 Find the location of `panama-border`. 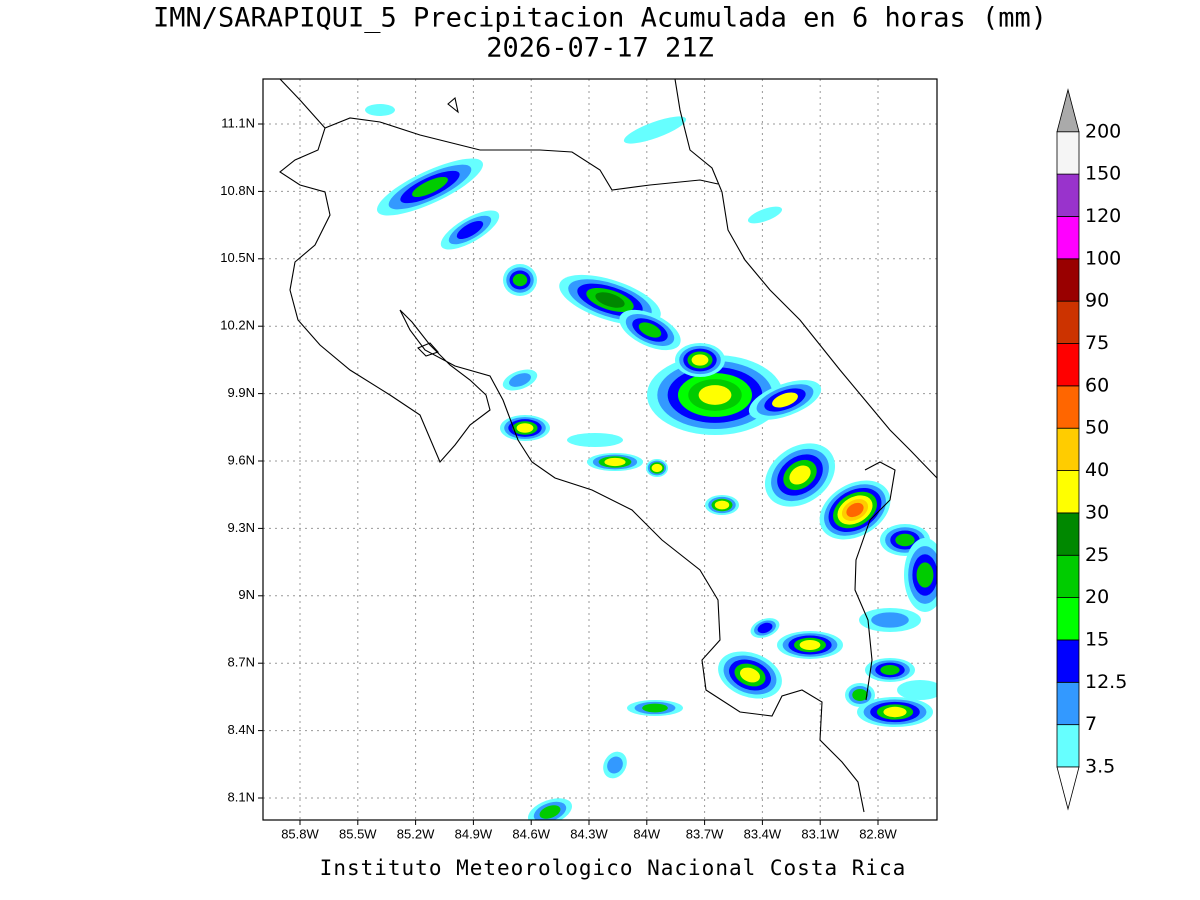

panama-border is located at coordinates (875, 581).